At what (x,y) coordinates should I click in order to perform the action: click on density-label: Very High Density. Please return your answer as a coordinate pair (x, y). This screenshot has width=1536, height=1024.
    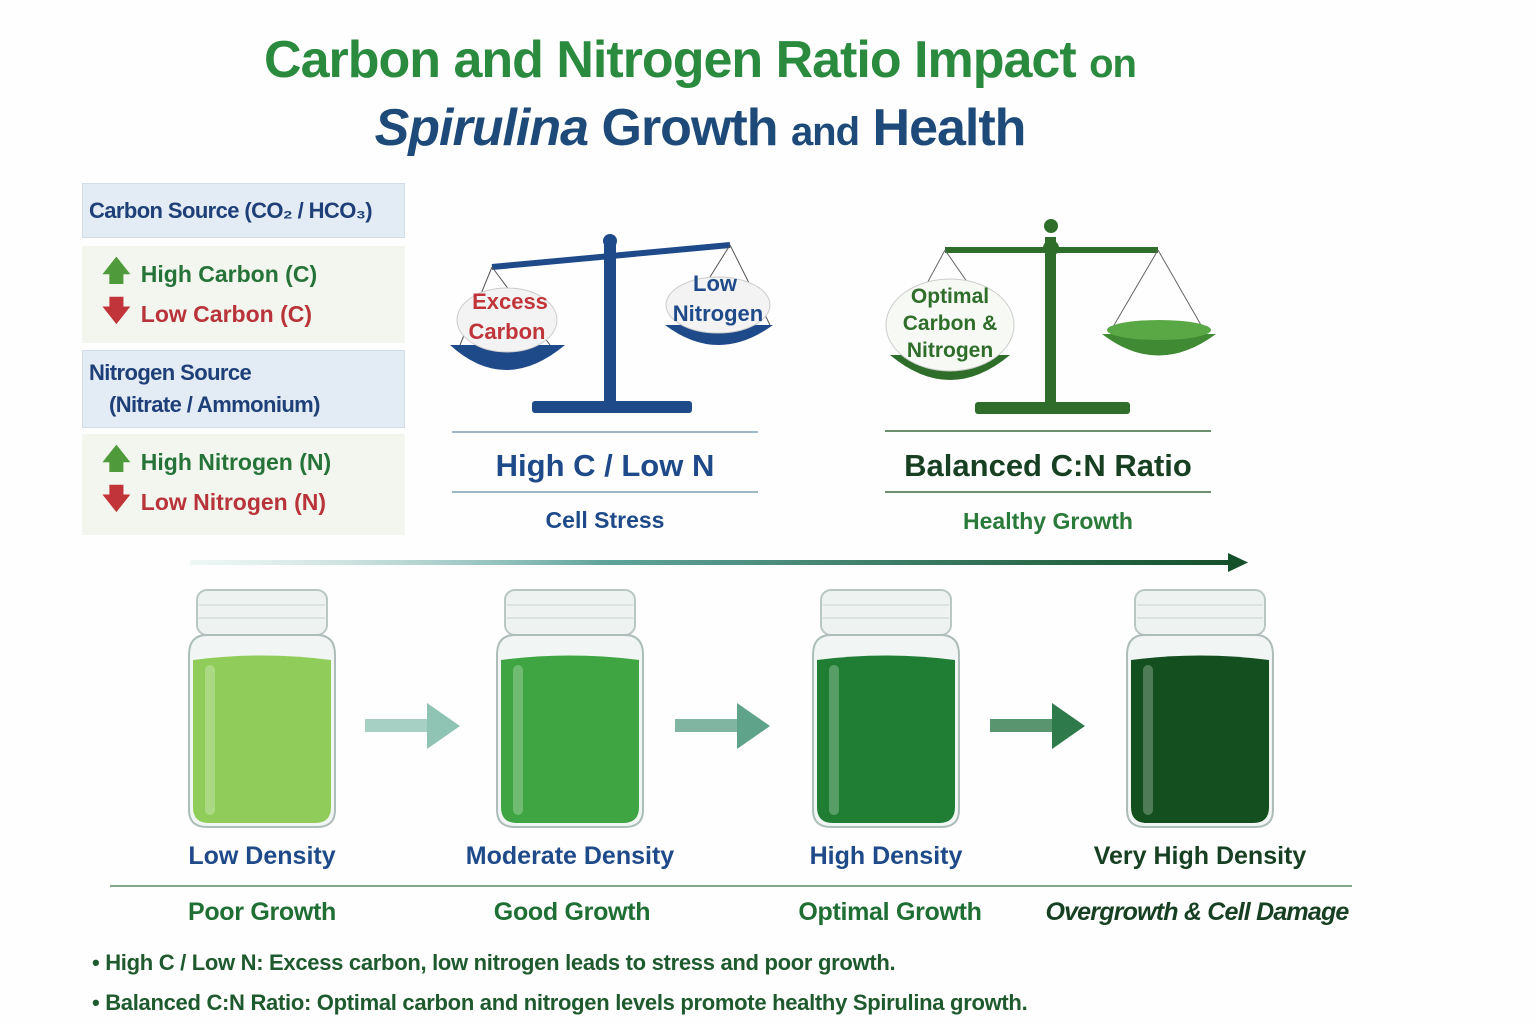
    Looking at the image, I should click on (1200, 856).